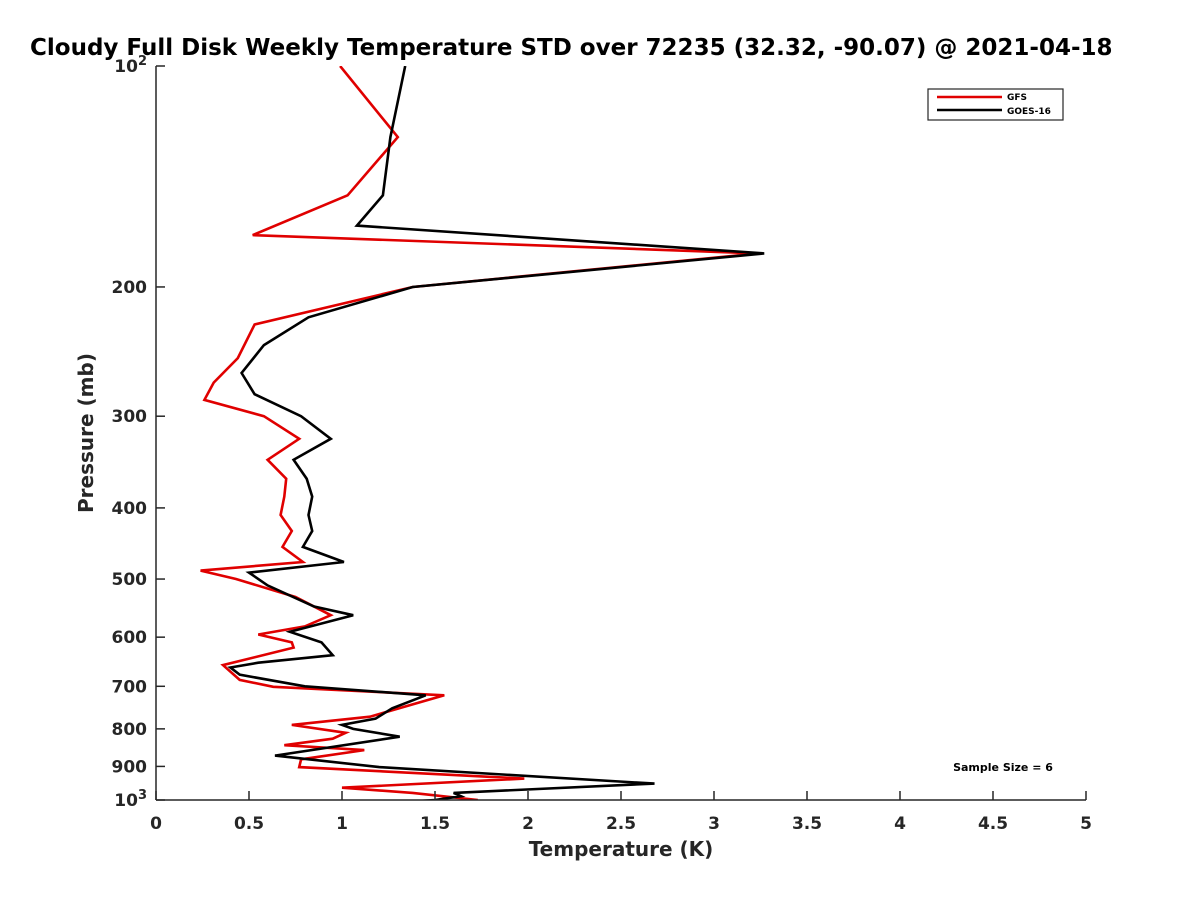  Describe the element at coordinates (130, 65) in the screenshot. I see `y-tick-label: 10²` at that location.